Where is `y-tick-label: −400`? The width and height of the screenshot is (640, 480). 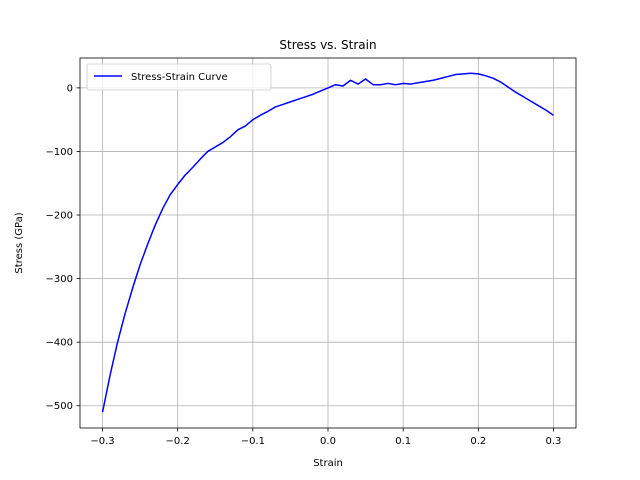 y-tick-label: −400 is located at coordinates (59, 343).